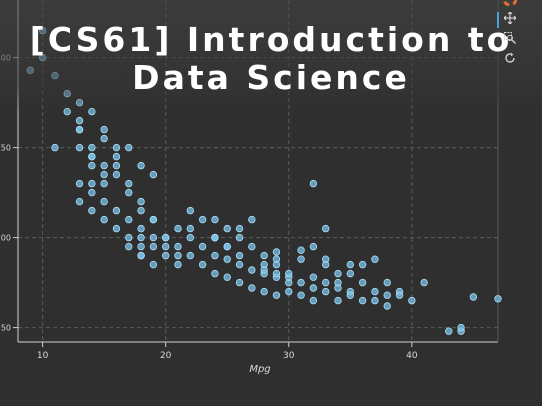 This screenshot has width=542, height=406. Describe the element at coordinates (5, 148) in the screenshot. I see `y-tick-label: 150` at that location.